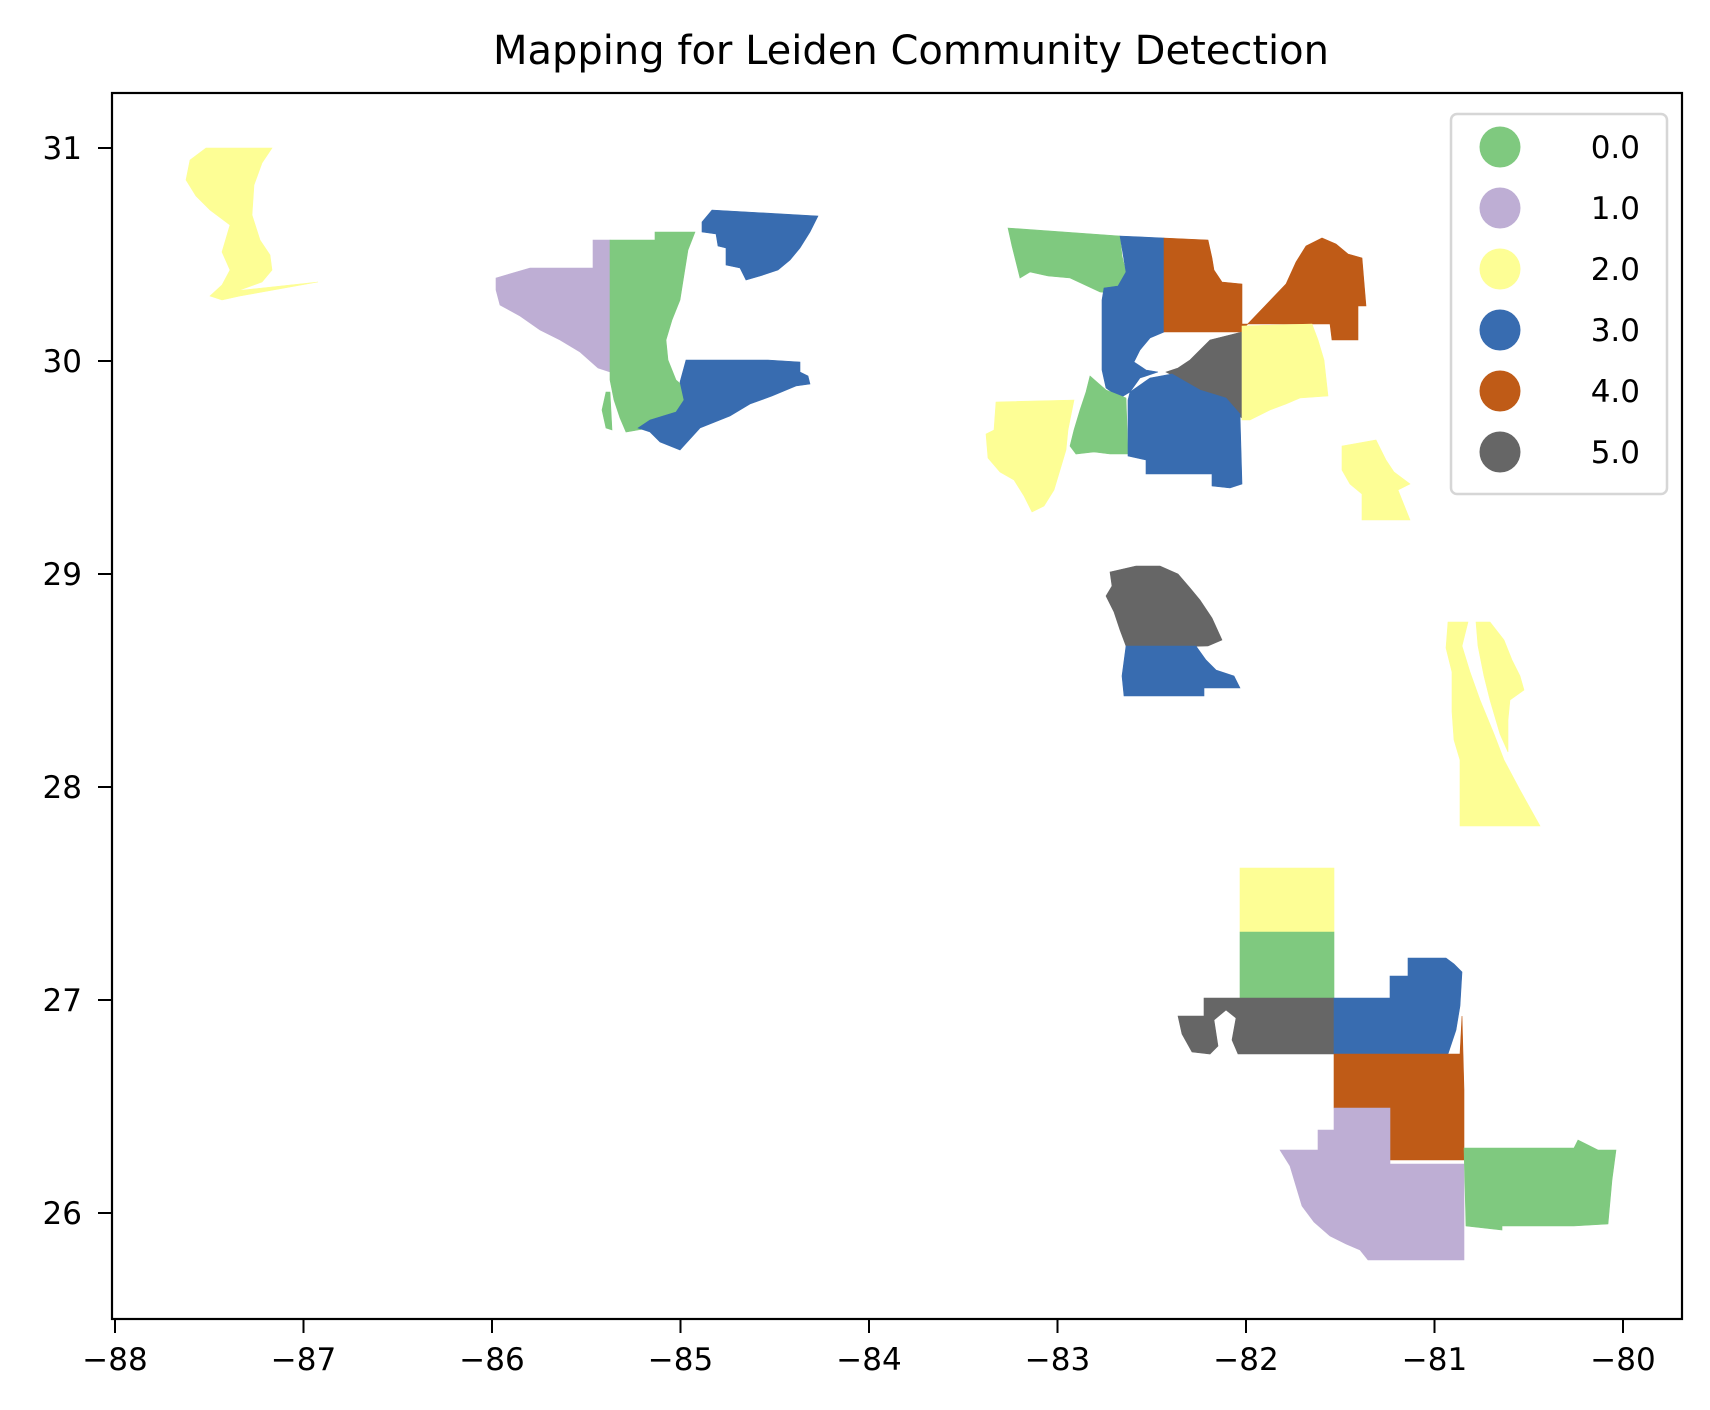  Describe the element at coordinates (62, 1214) in the screenshot. I see `y-tick-label: 26` at that location.